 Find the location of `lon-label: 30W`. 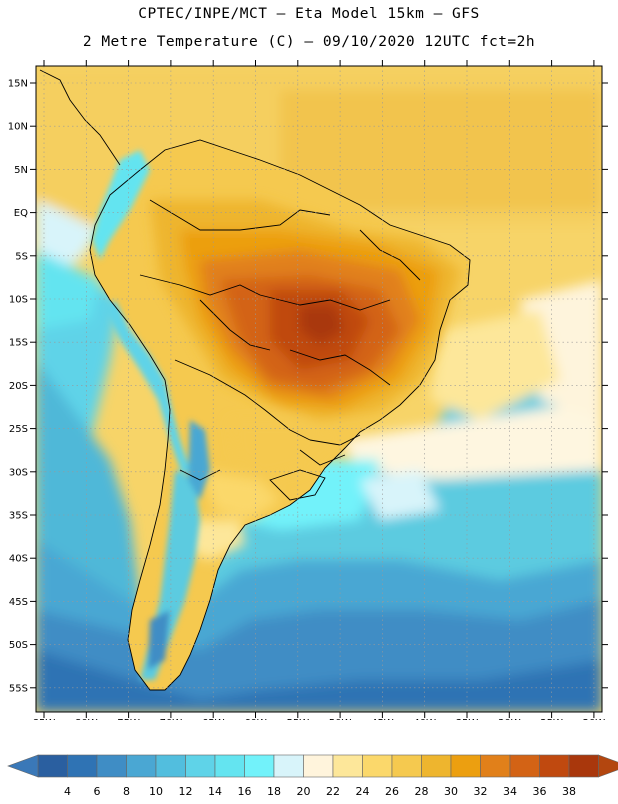

lon-label: 30W is located at coordinates (509, 719).